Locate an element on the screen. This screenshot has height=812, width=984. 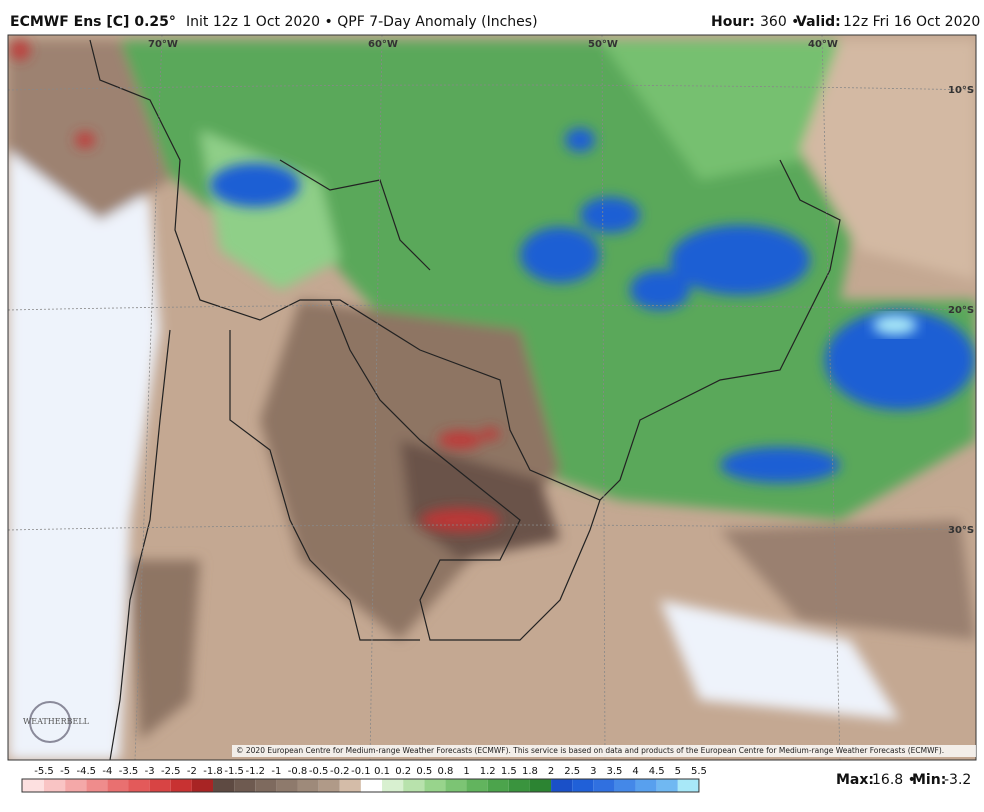
colorbar-label: -0.8 is located at coordinates (298, 771).